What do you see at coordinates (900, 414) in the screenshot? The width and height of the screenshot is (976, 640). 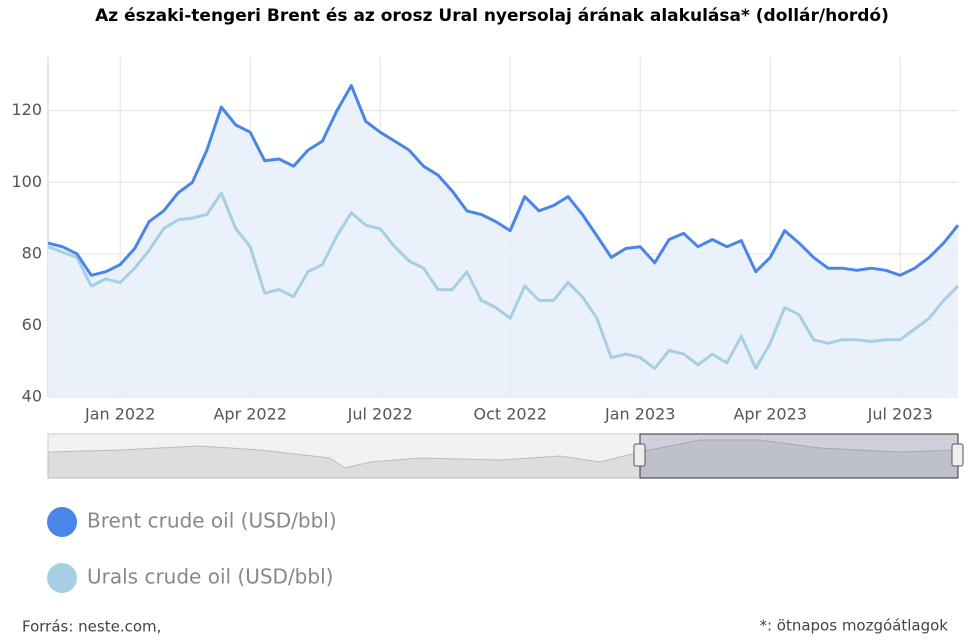 I see `x-tick-label: Jul 2023` at bounding box center [900, 414].